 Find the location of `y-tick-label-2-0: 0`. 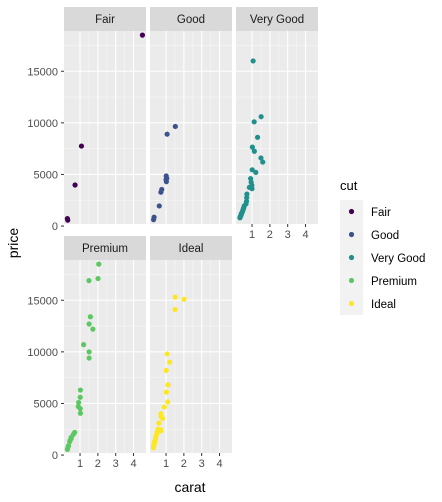

y-tick-label-2-0: 0 is located at coordinates (55, 456).